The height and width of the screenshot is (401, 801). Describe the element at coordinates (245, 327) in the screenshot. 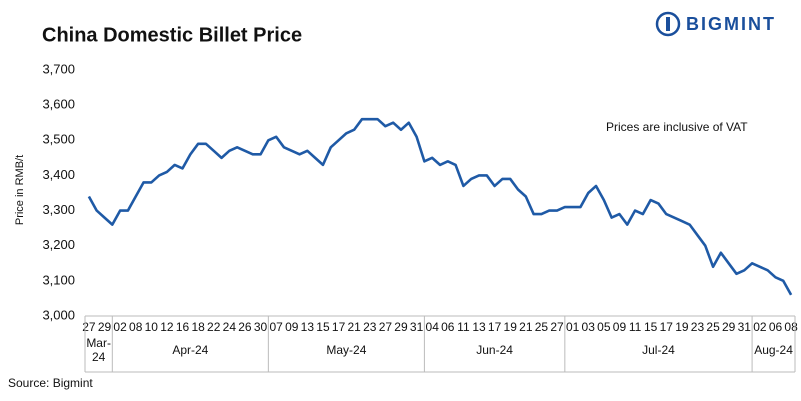

I see `x-tick-label: 26` at that location.